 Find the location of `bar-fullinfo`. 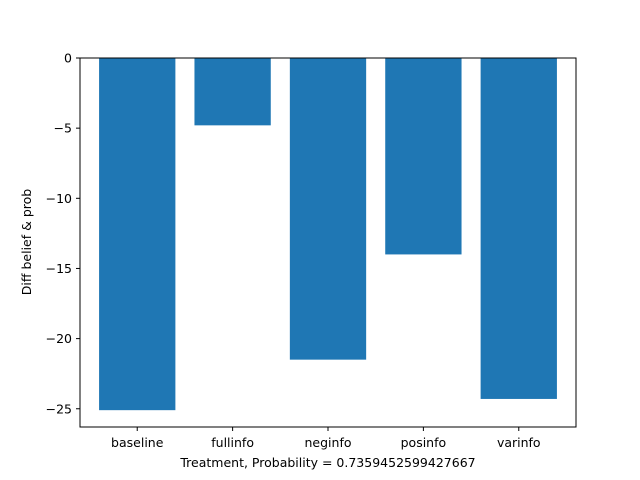

bar-fullinfo is located at coordinates (232, 92).